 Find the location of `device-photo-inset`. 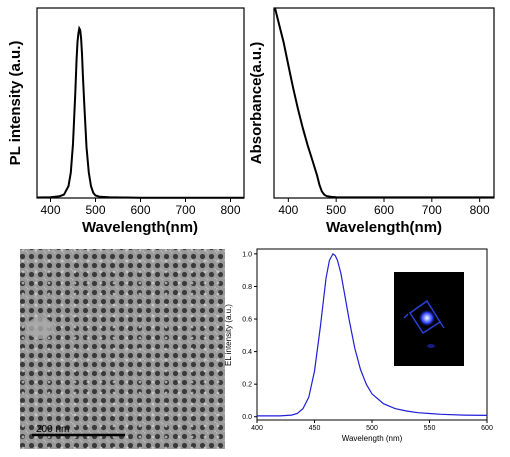

device-photo-inset is located at coordinates (429, 319).